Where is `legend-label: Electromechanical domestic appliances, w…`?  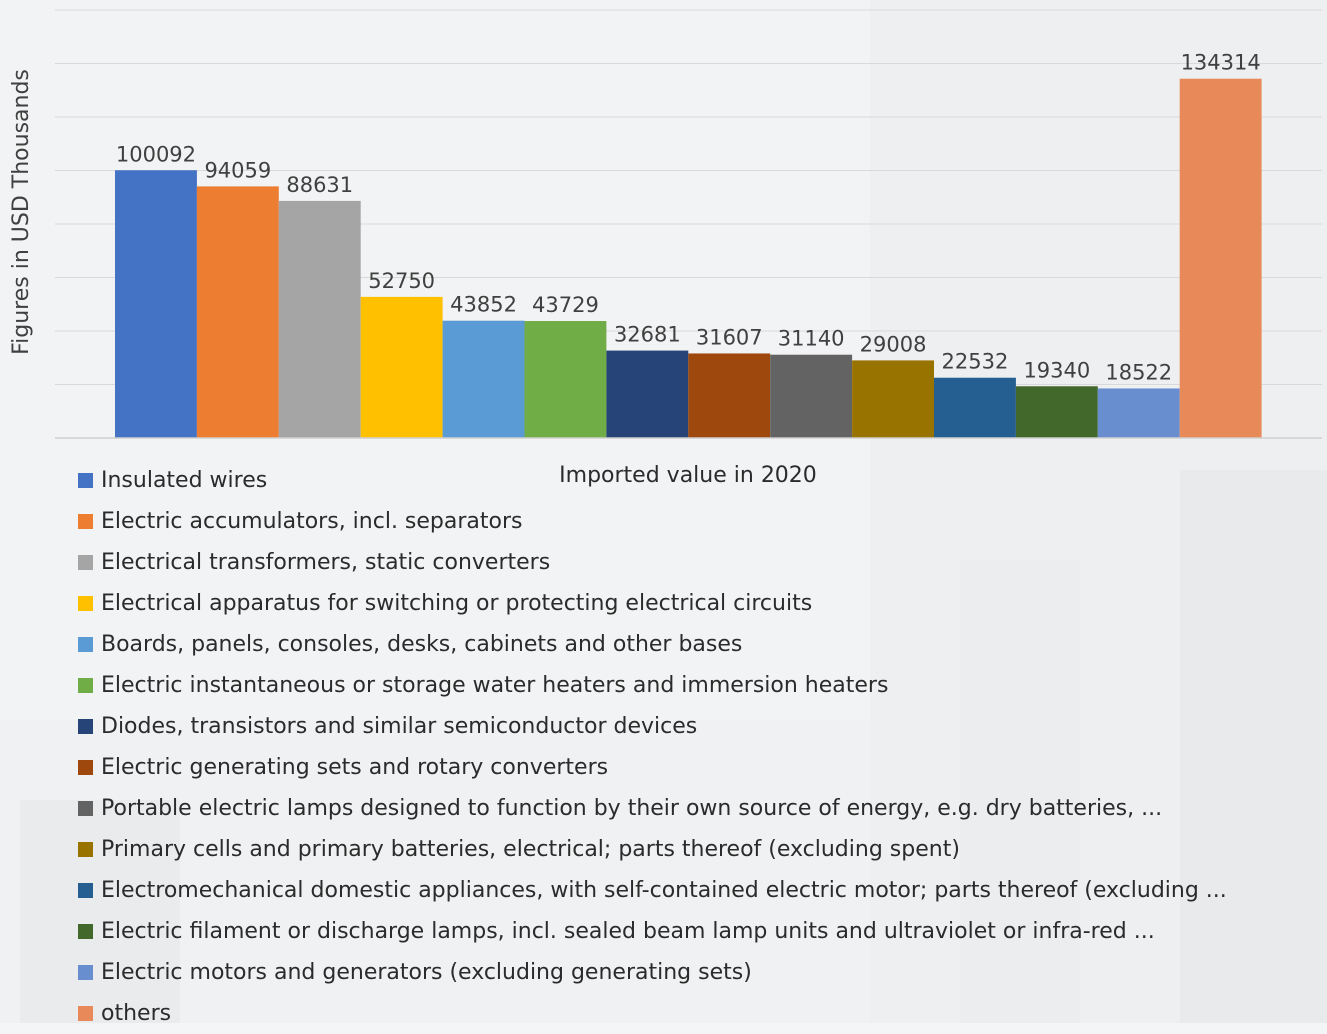 legend-label: Electromechanical domestic appliances, w… is located at coordinates (664, 890).